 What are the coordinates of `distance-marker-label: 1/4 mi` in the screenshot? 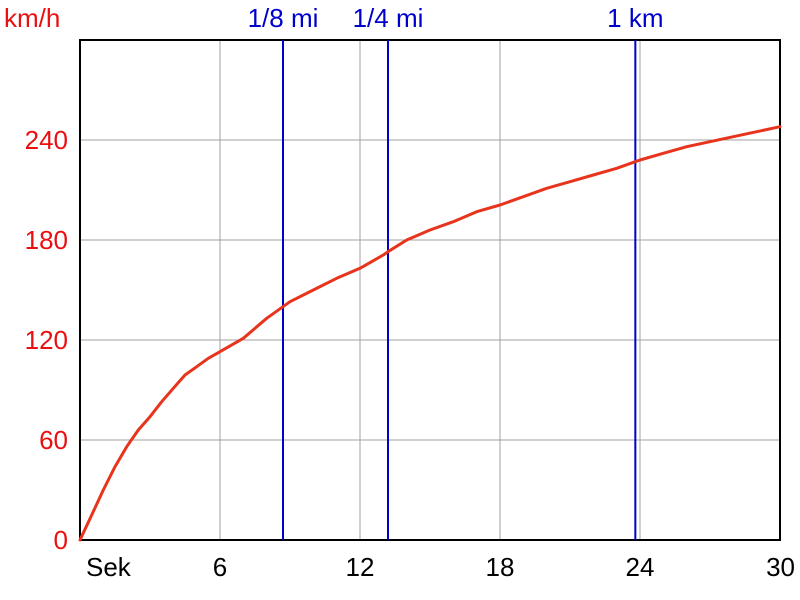 It's located at (388, 18).